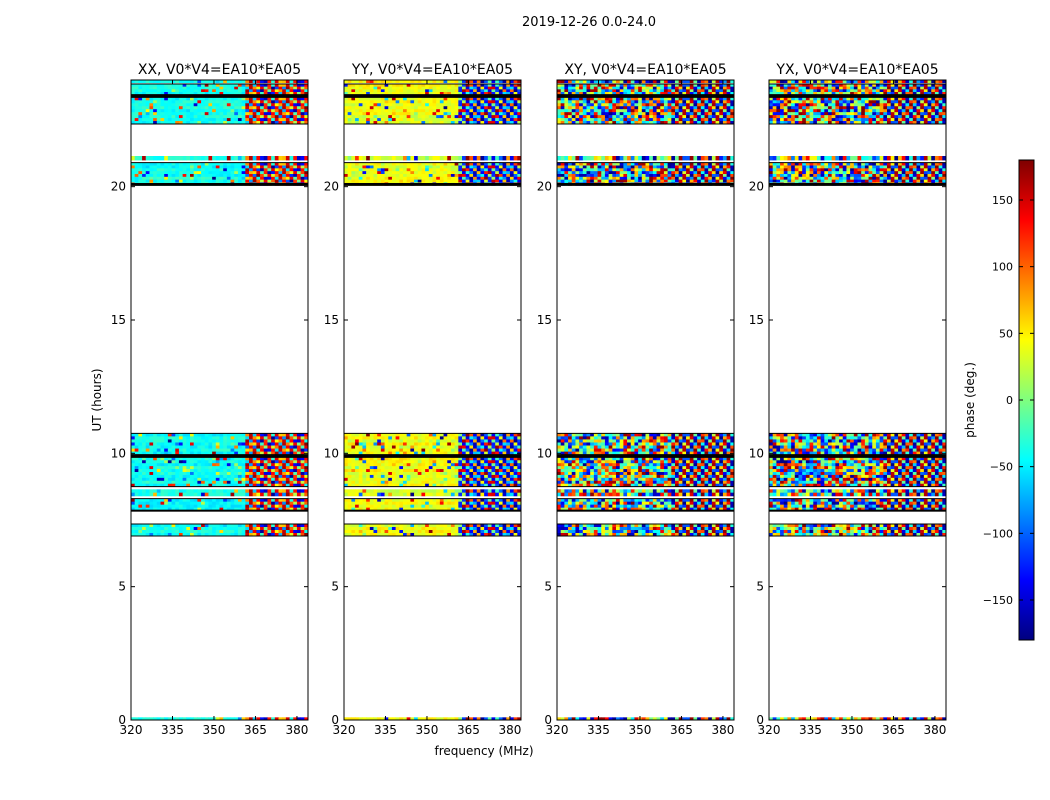  Describe the element at coordinates (219, 497) in the screenshot. I see `data-gap` at that location.